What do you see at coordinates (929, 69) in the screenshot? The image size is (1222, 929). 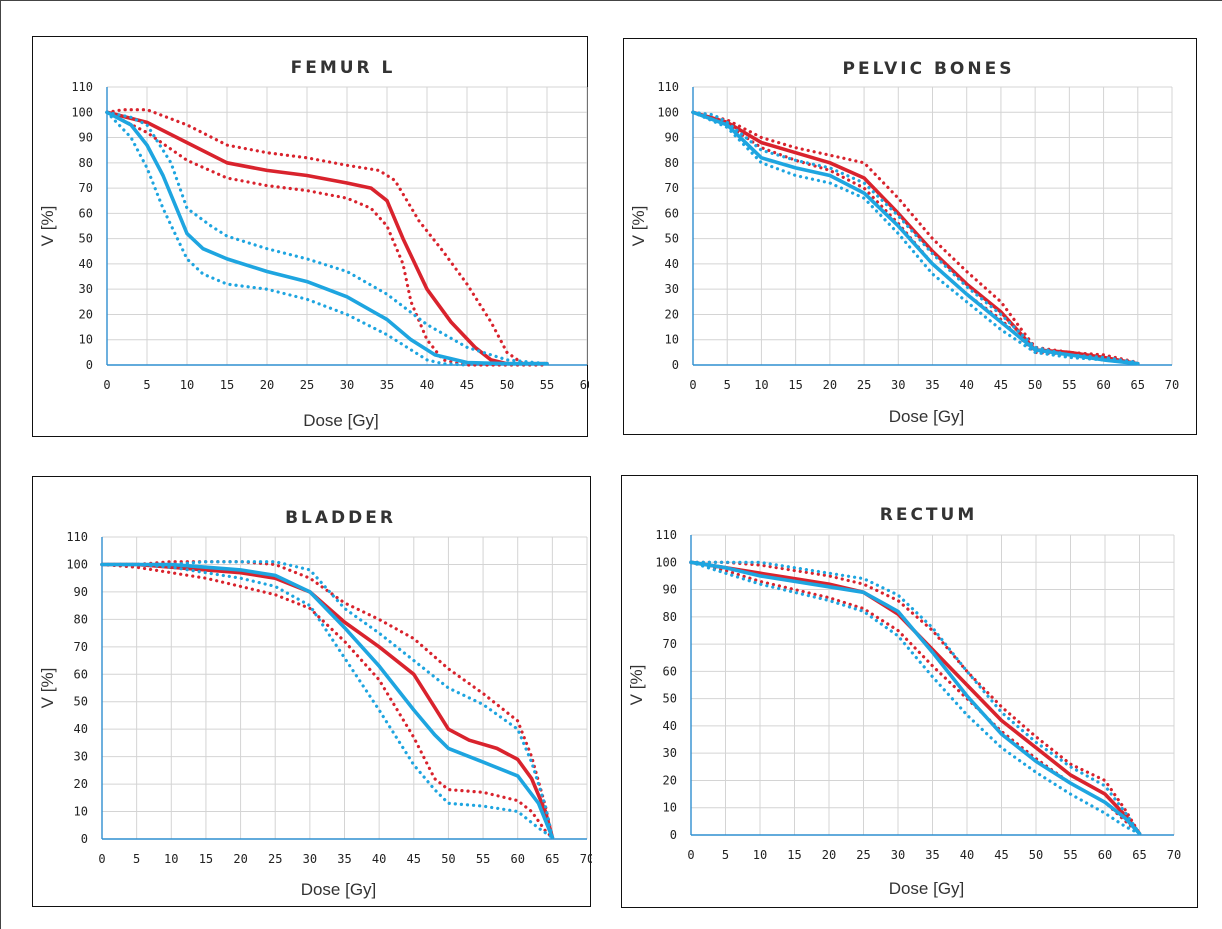 I see `chart-title: PELVIC BONES` at bounding box center [929, 69].